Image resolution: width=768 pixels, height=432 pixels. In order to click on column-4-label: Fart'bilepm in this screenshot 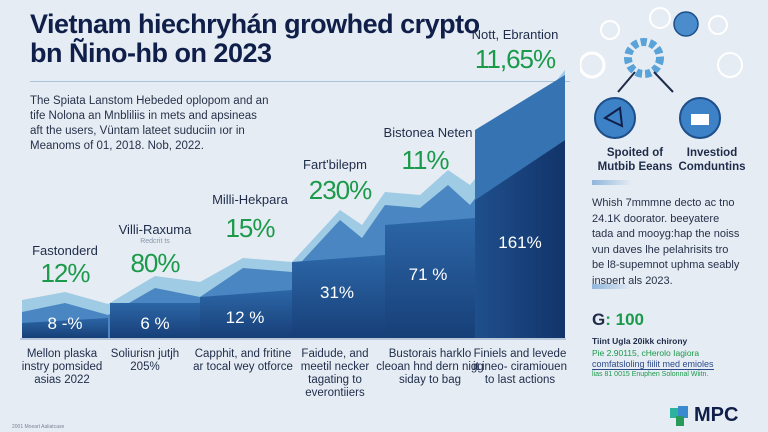, I will do `click(335, 164)`.